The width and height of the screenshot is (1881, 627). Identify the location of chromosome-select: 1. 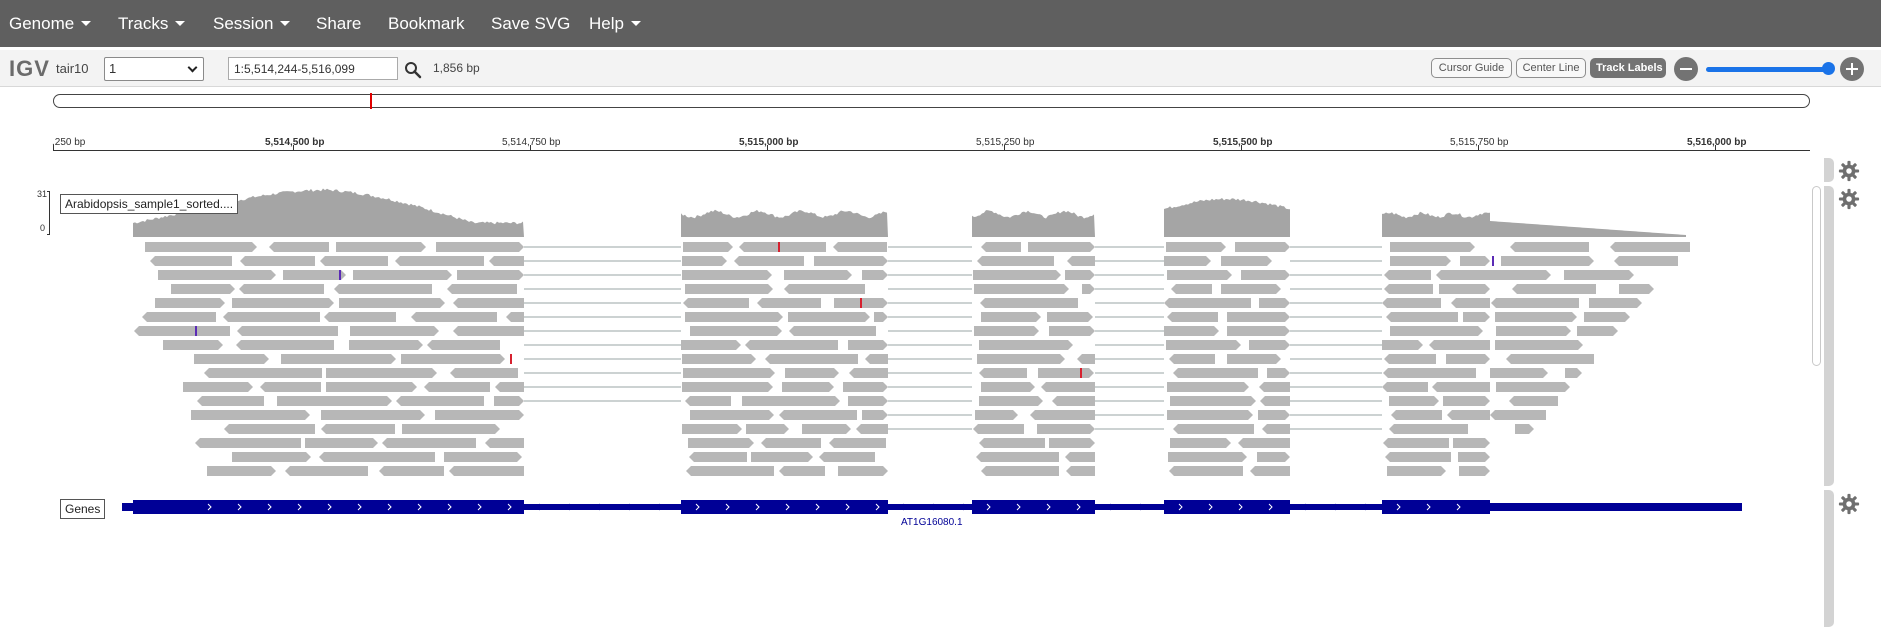
(154, 69).